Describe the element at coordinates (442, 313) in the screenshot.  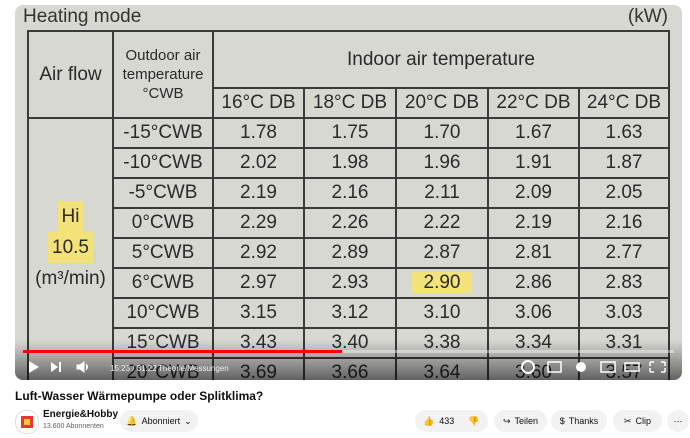
I see `value-cell: 3.10` at that location.